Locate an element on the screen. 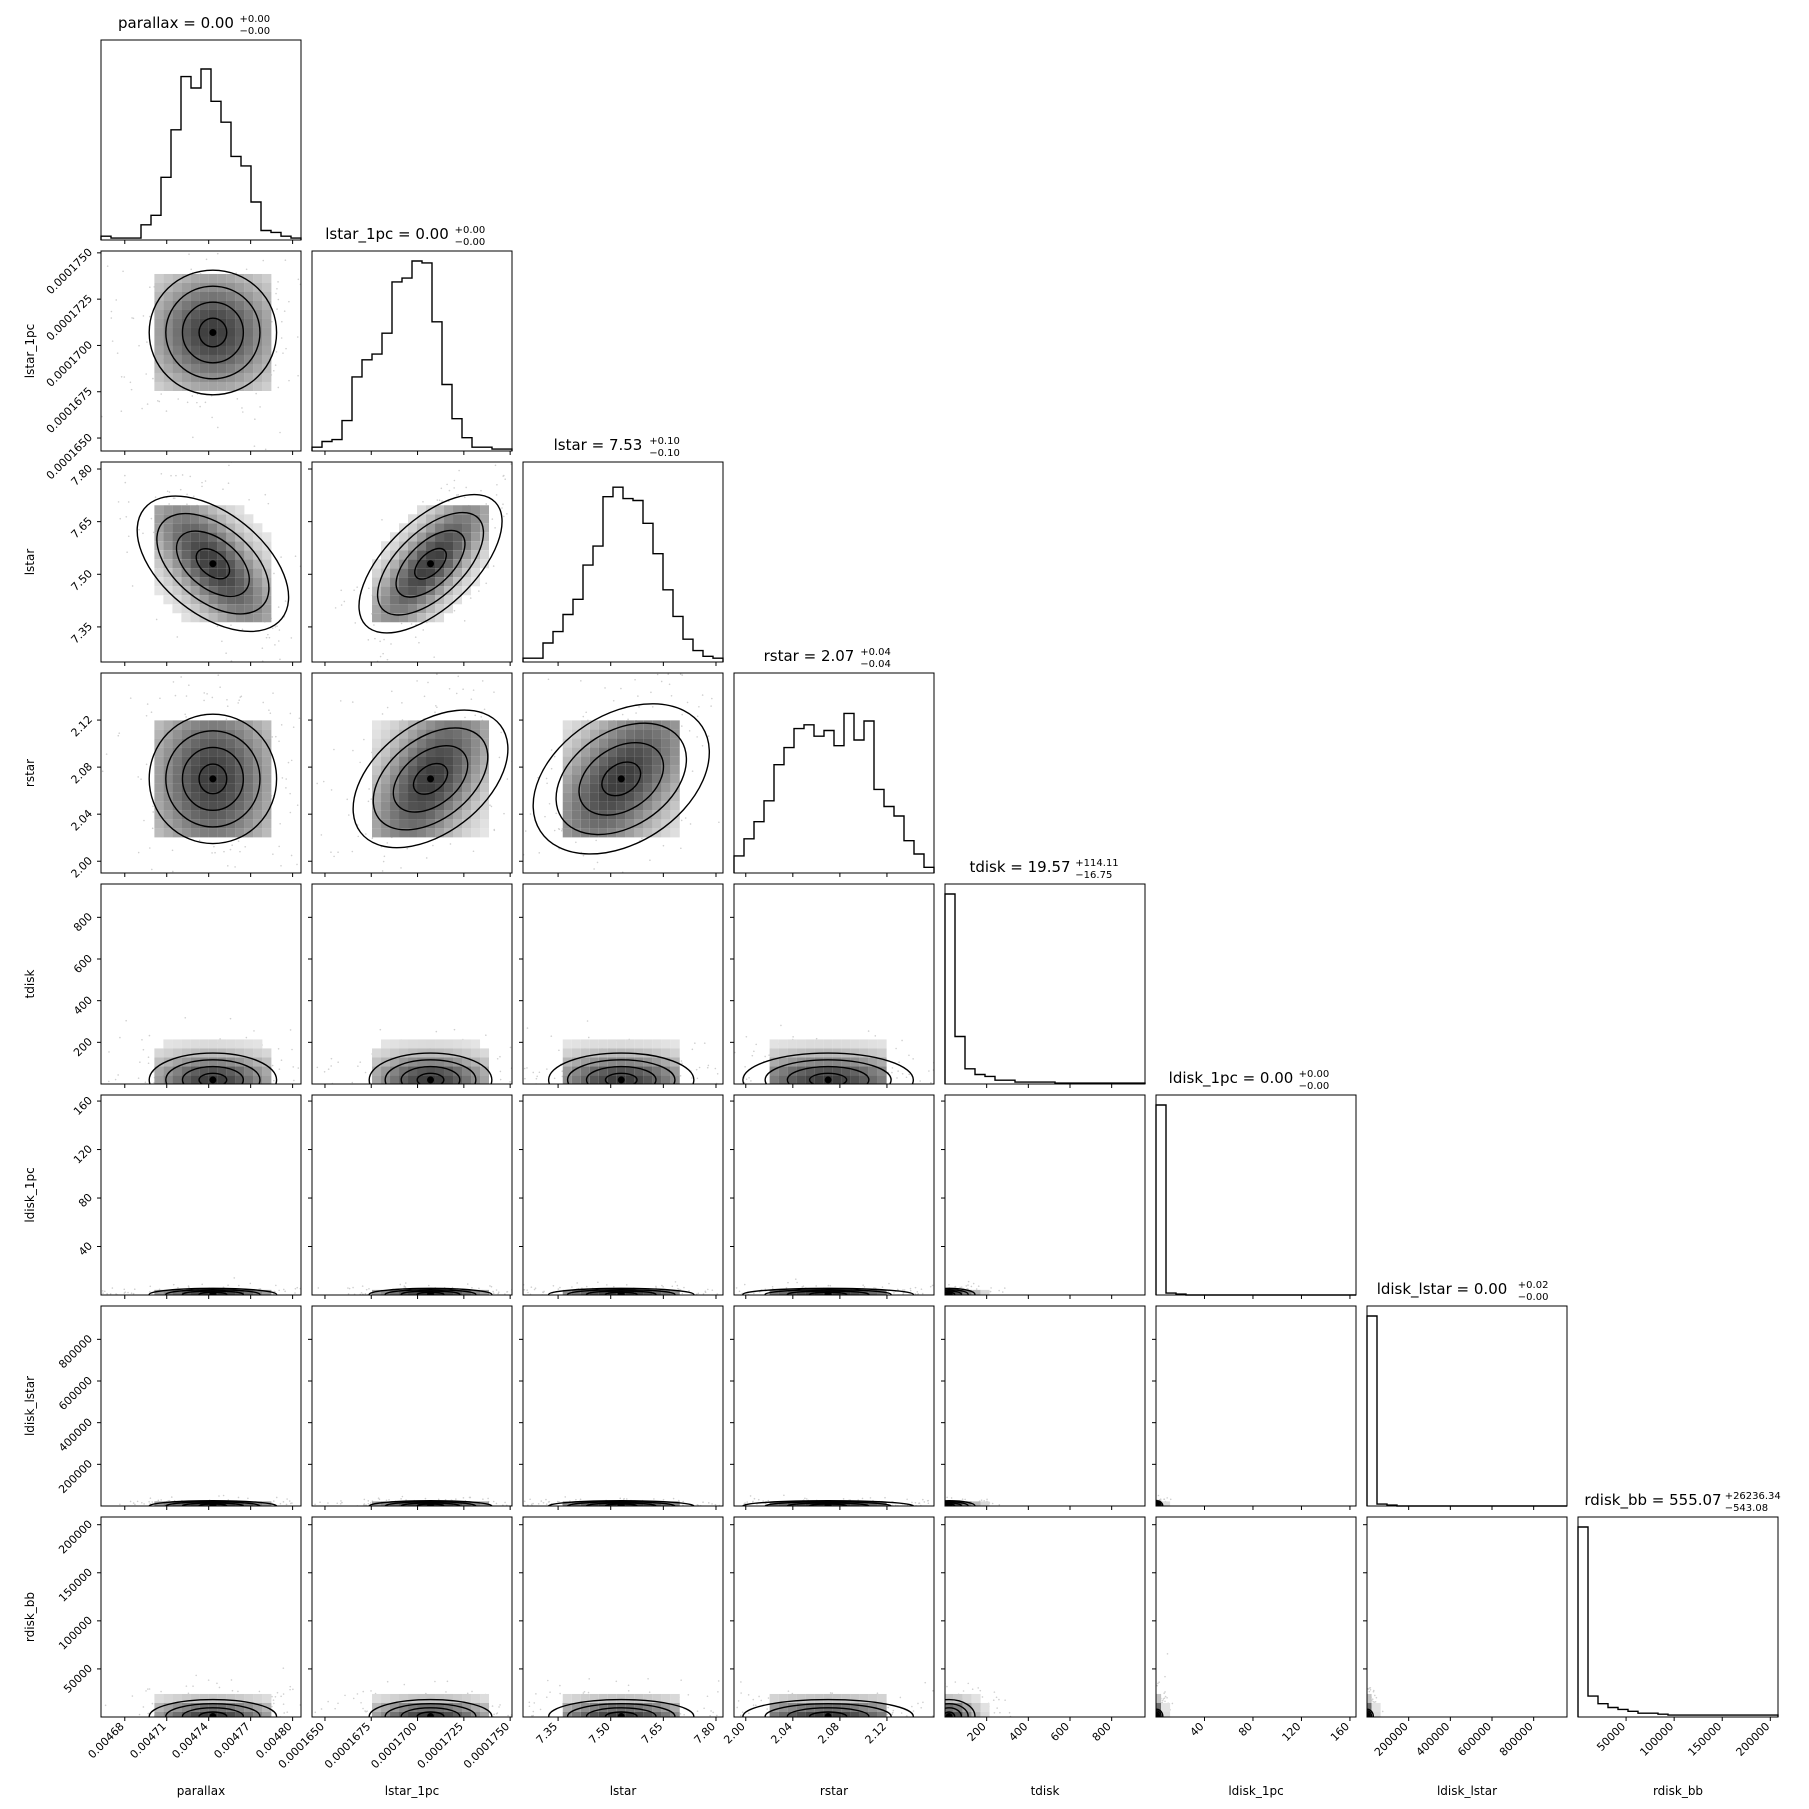  panel-tdisk-vs-lstar_1pc is located at coordinates (411, 1012).